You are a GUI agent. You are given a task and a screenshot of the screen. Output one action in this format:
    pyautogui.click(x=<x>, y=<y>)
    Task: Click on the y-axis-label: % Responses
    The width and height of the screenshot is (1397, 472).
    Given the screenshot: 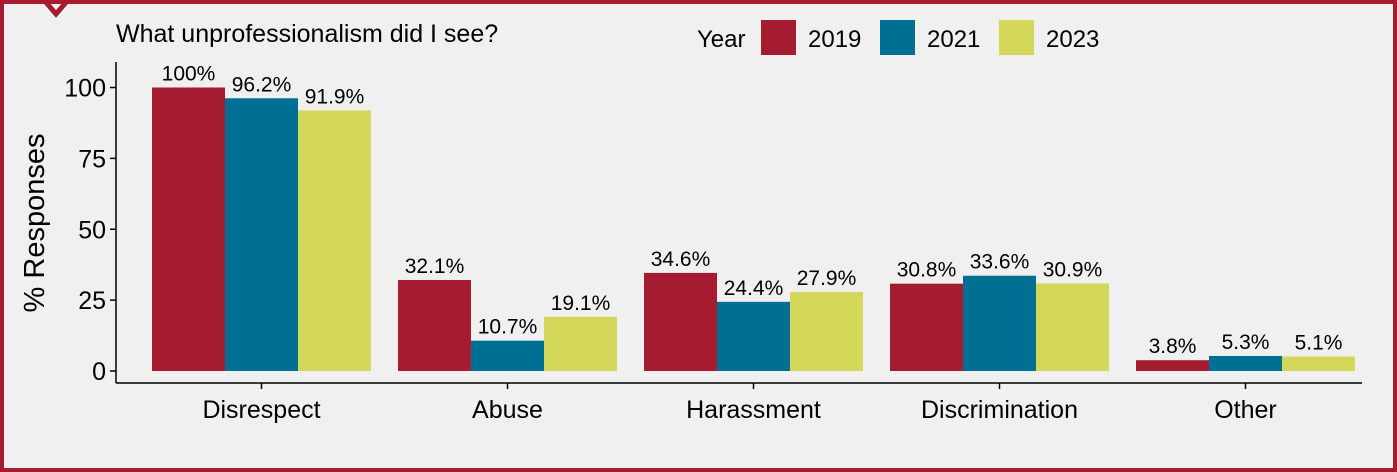 What is the action you would take?
    pyautogui.click(x=35, y=223)
    